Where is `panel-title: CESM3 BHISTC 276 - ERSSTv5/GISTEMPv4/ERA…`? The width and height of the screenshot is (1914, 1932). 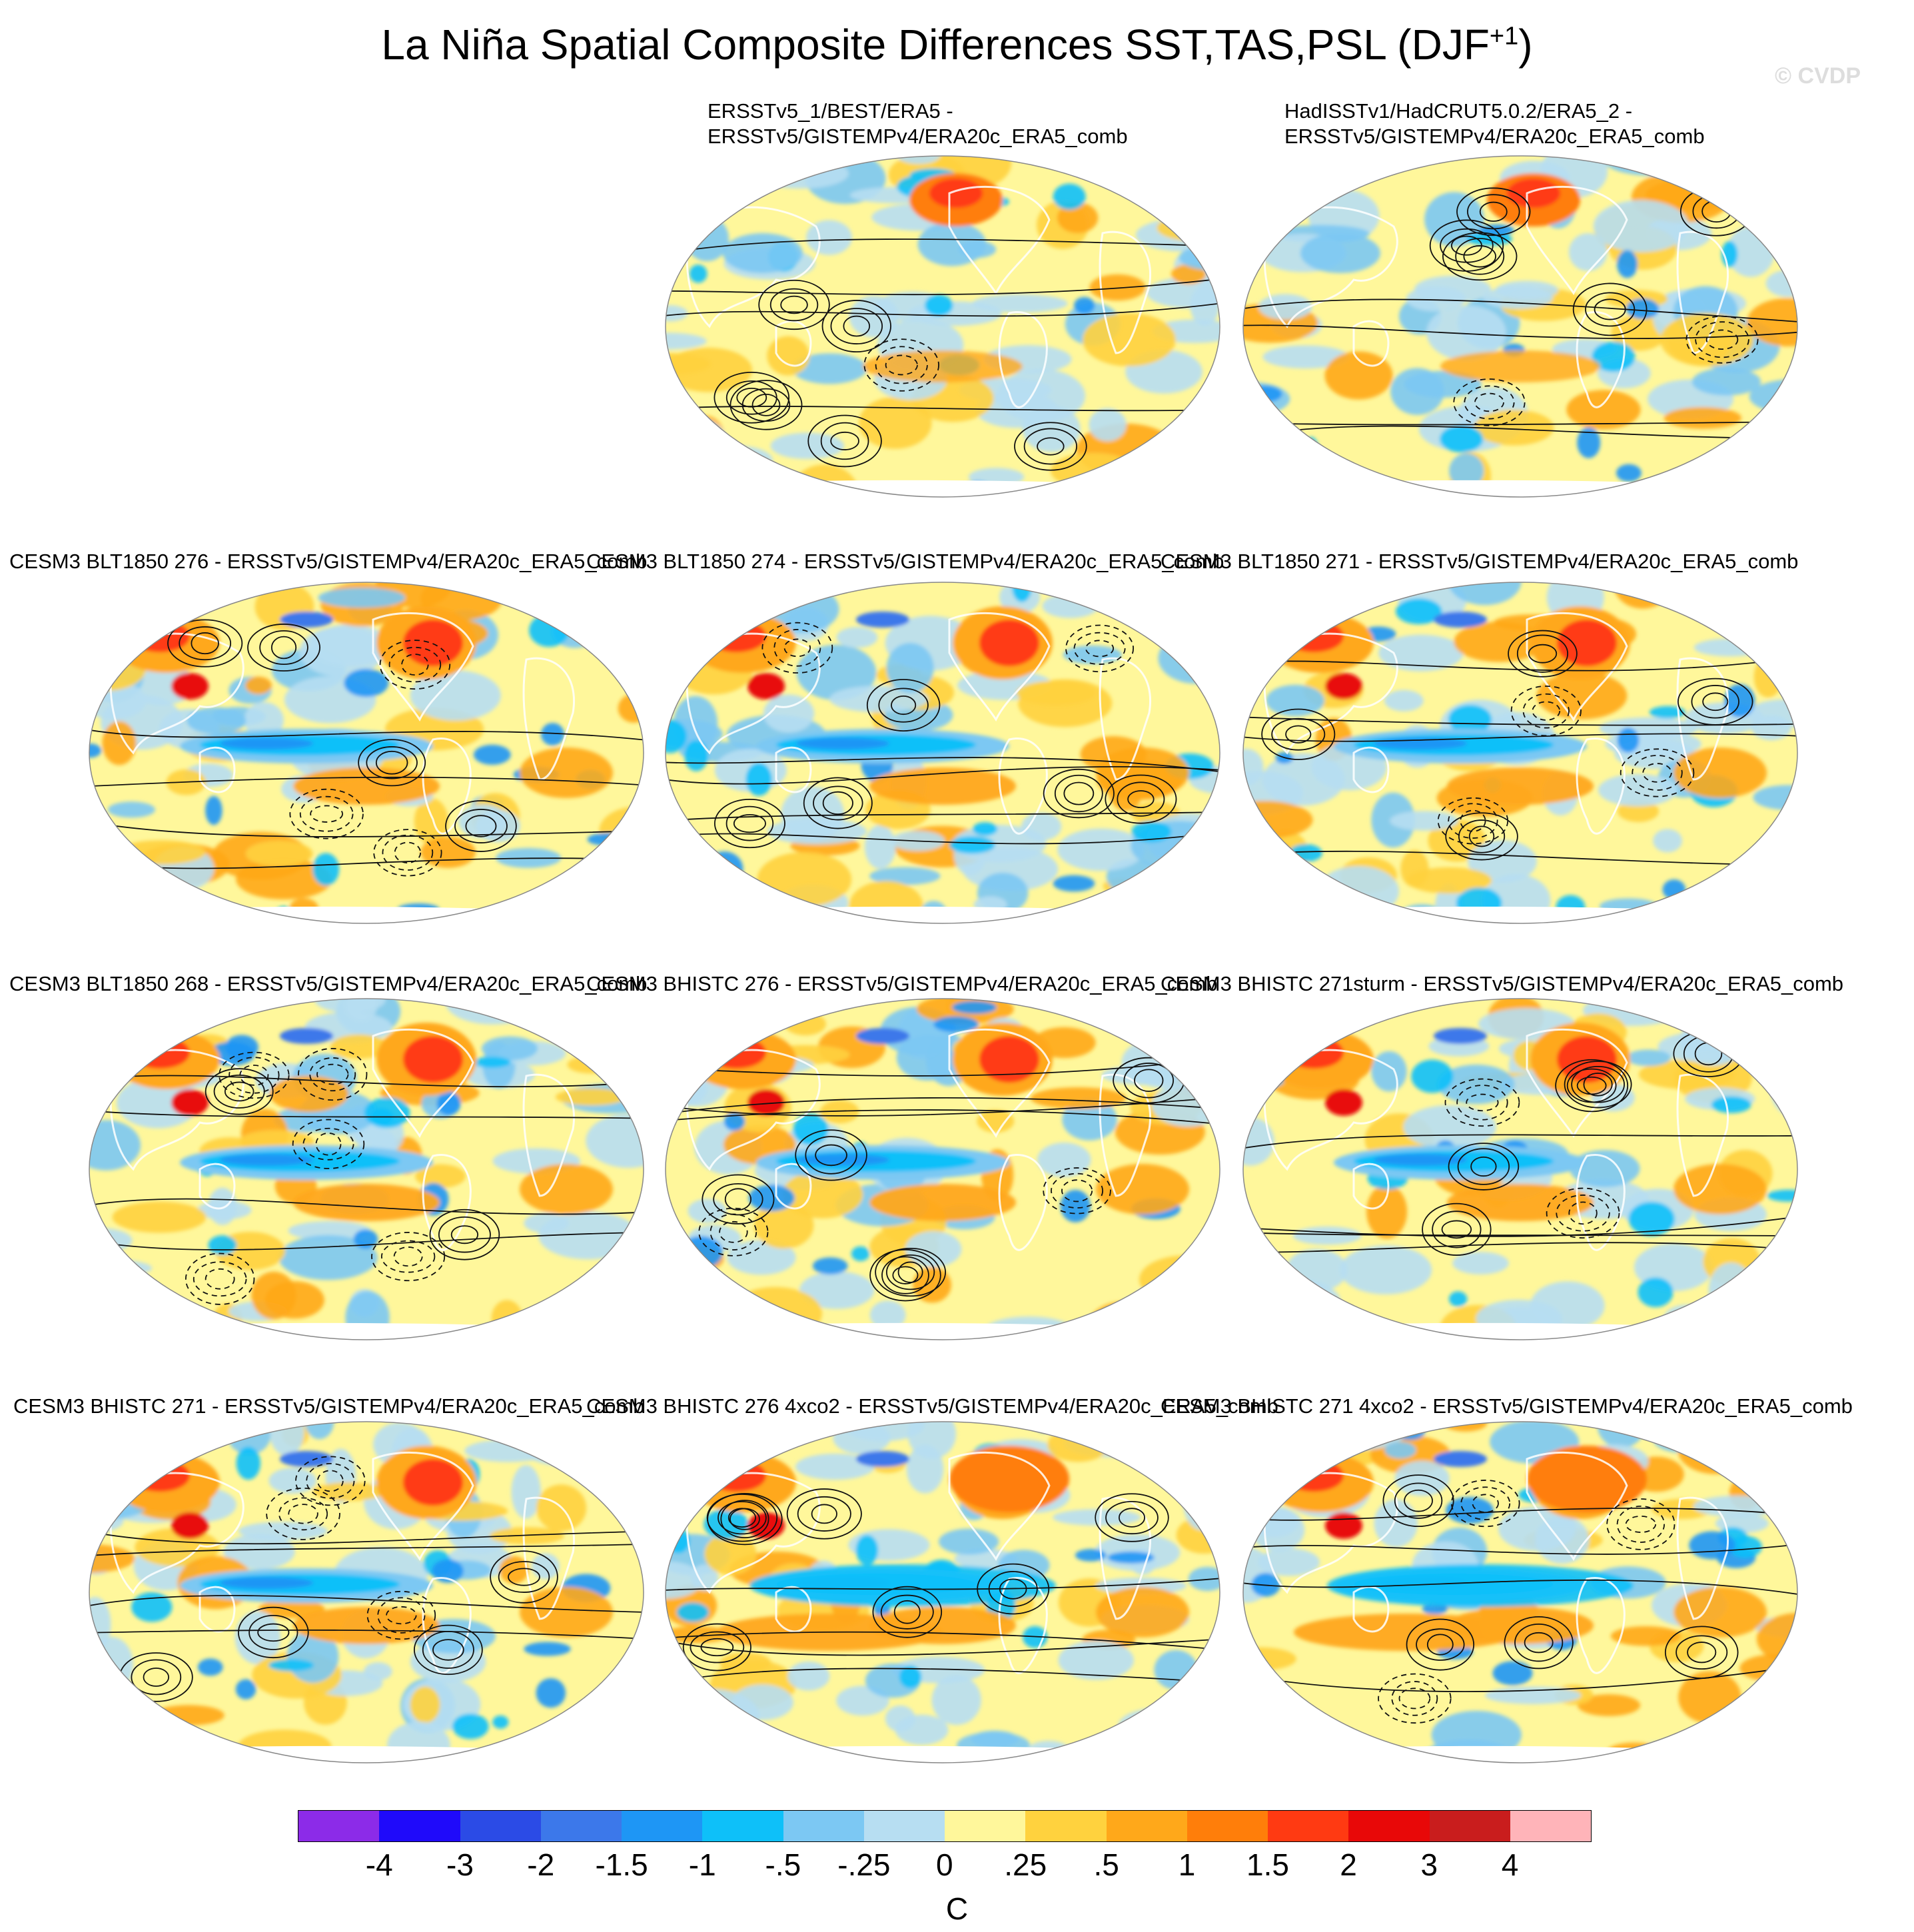 panel-title: CESM3 BHISTC 276 - ERSSTv5/GISTEMPv4/ERA… is located at coordinates (902, 983).